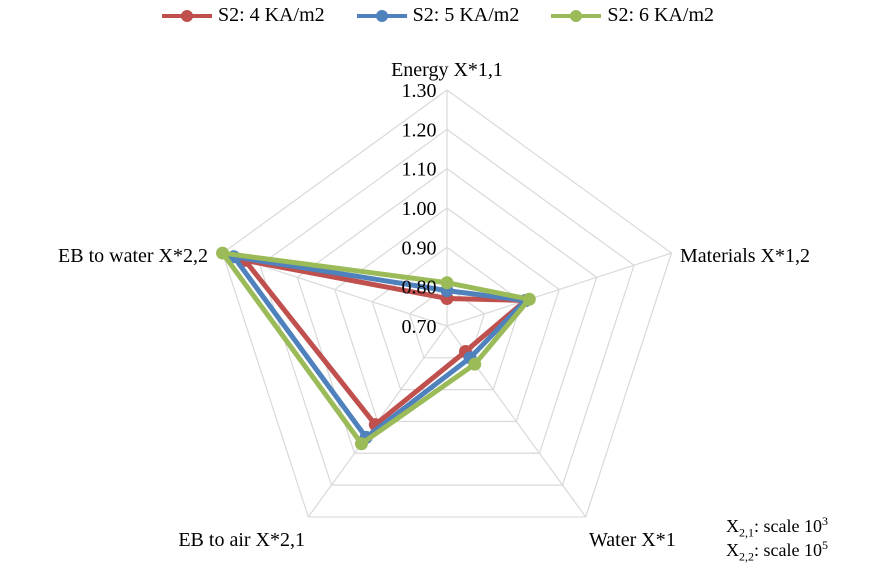 Image resolution: width=874 pixels, height=568 pixels. What do you see at coordinates (632, 540) in the screenshot?
I see `axis-label-2: Water X*1` at bounding box center [632, 540].